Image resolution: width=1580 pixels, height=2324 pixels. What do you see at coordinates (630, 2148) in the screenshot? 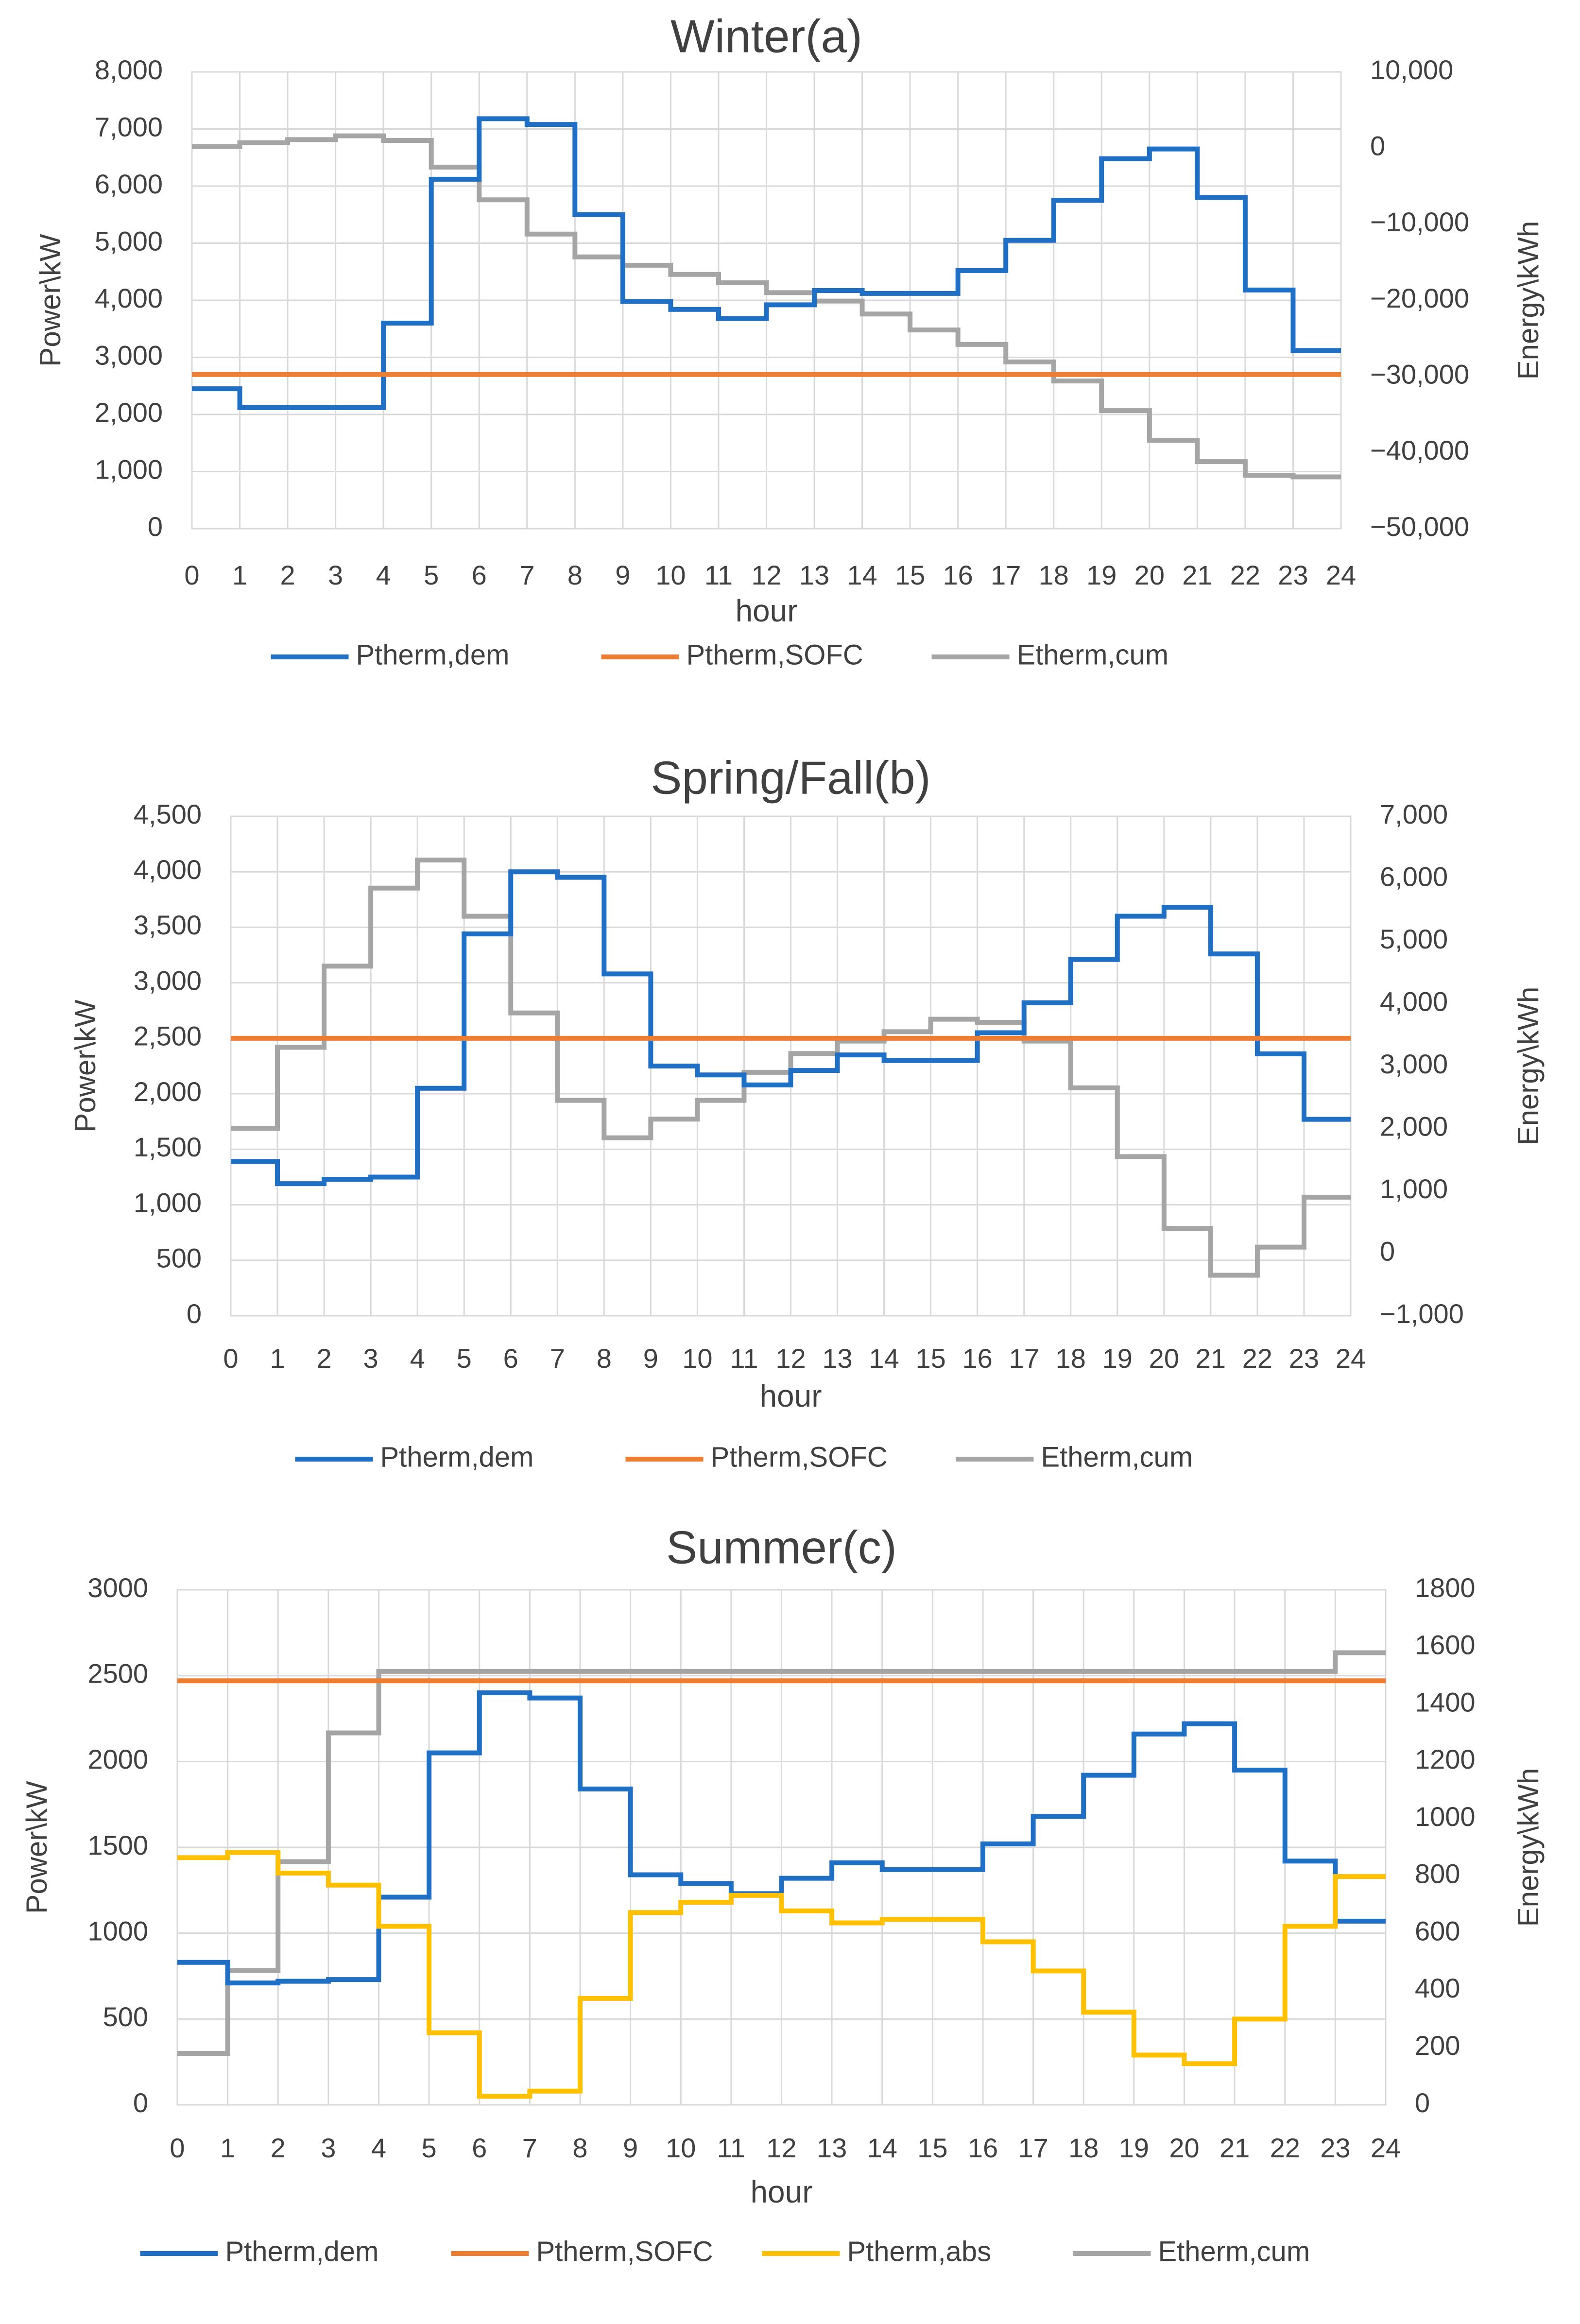
I see `x-tick-label: 9` at bounding box center [630, 2148].